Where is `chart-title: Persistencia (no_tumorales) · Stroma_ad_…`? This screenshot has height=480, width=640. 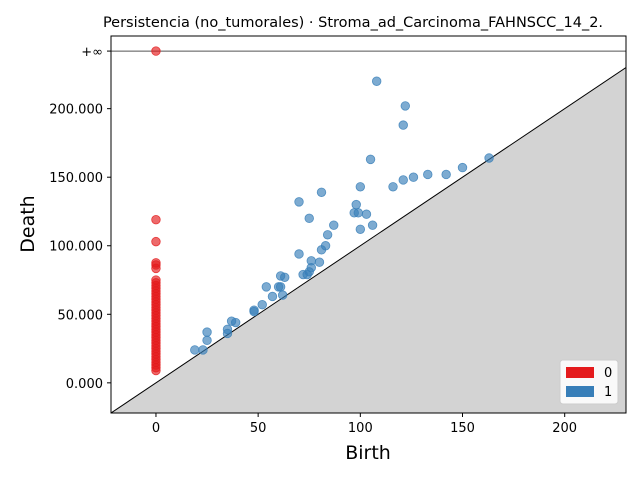
chart-title: Persistencia (no_tumorales) · Stroma_ad_… is located at coordinates (353, 23).